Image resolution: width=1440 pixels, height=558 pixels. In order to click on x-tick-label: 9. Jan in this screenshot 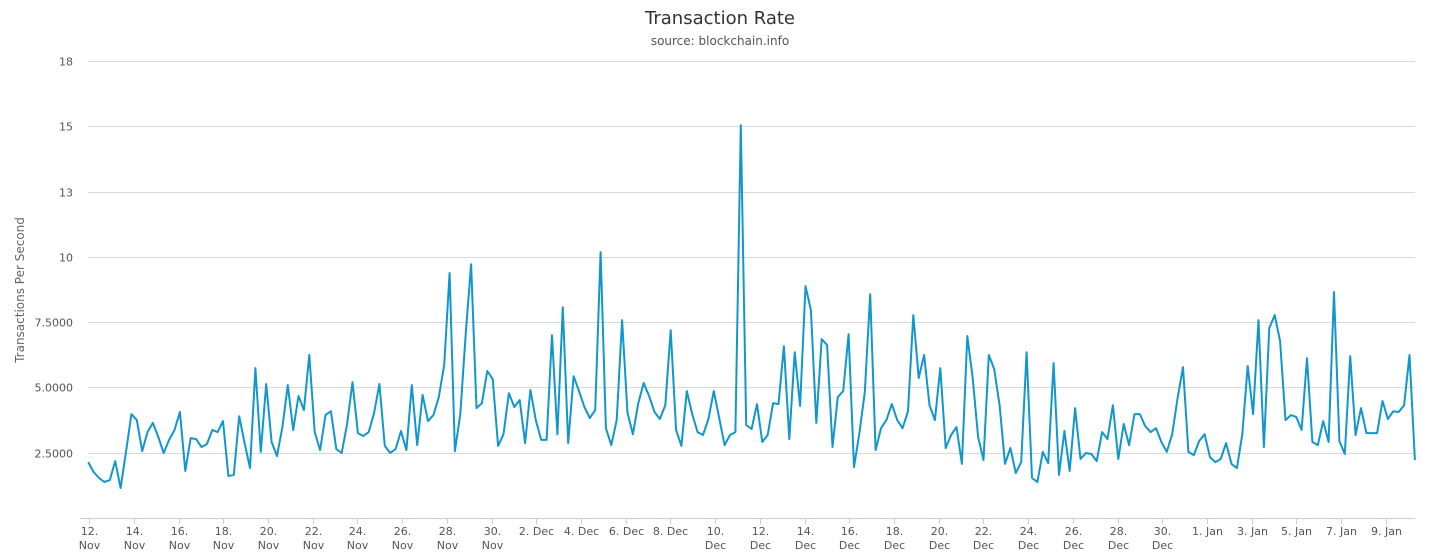, I will do `click(1386, 531)`.